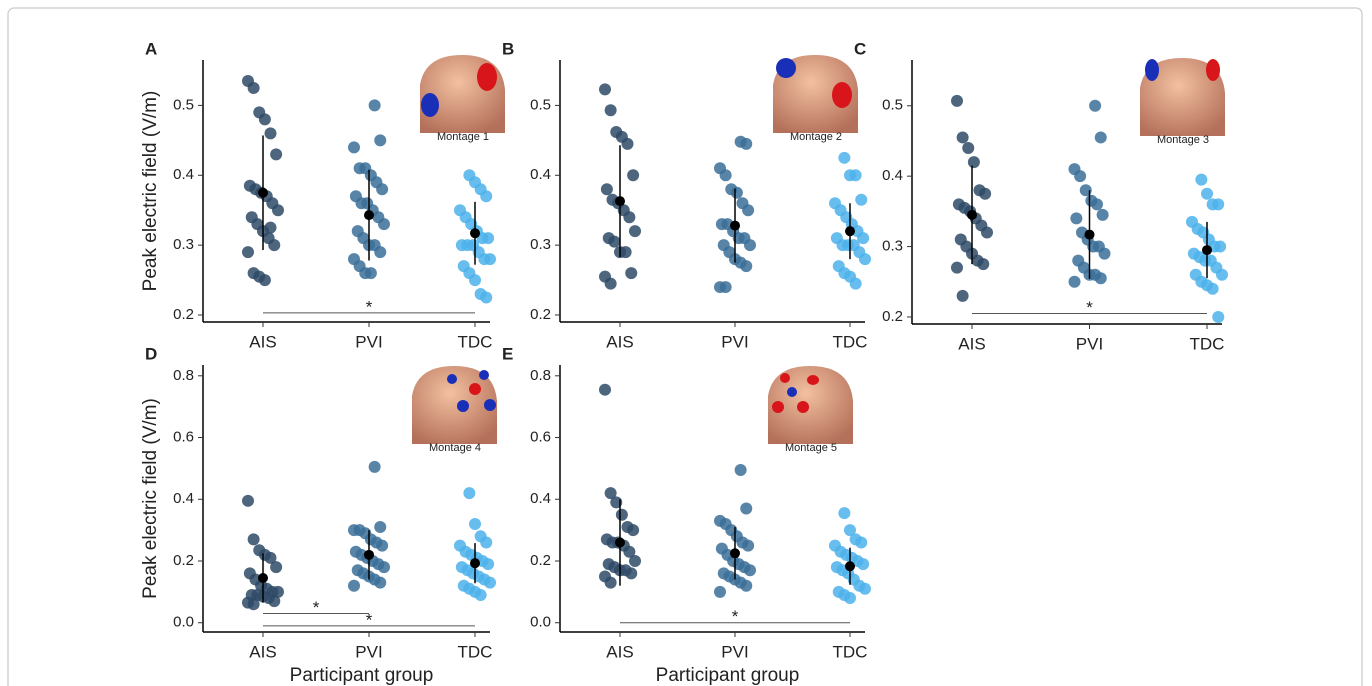 This screenshot has width=1372, height=686. Describe the element at coordinates (815, 94) in the screenshot. I see `head-image` at that location.